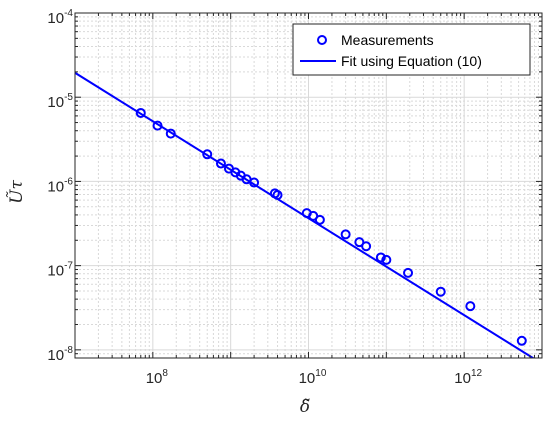  I want to click on legend-box, so click(411, 49).